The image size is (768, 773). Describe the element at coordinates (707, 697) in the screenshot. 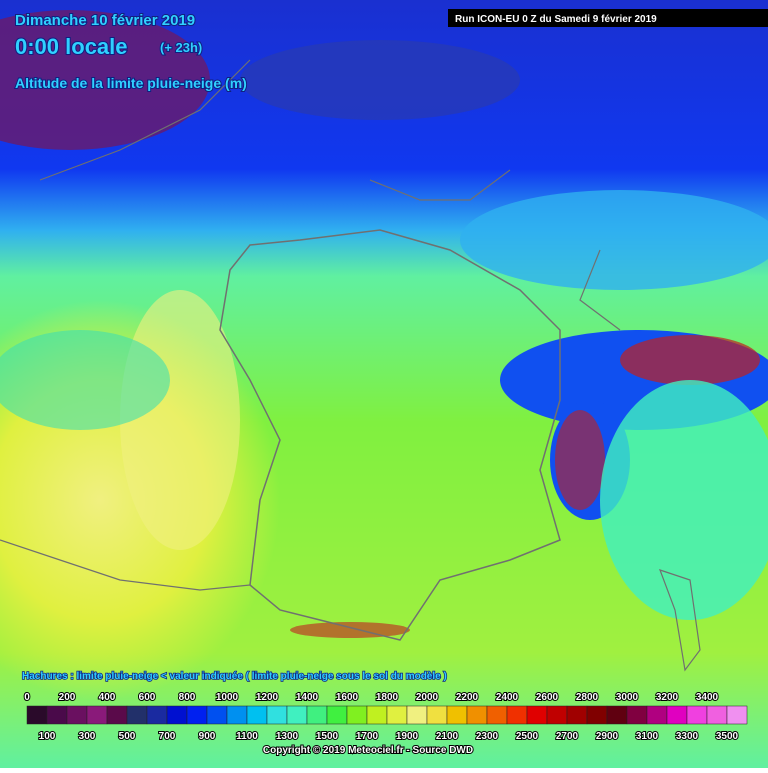

I see `legend-label: 3400` at that location.